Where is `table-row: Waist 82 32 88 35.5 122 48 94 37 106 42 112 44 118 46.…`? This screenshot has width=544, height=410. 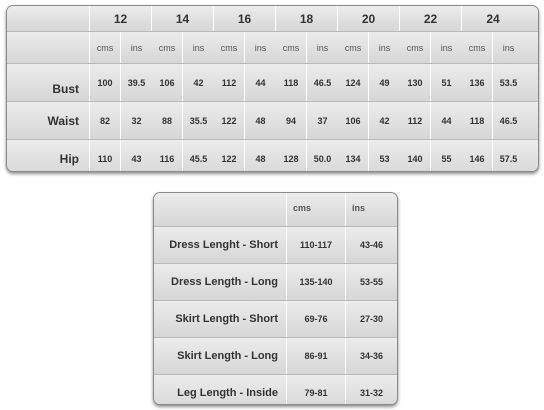 table-row: Waist 82 32 88 35.5 122 48 94 37 106 42 112 44 118 46.… is located at coordinates (272, 121).